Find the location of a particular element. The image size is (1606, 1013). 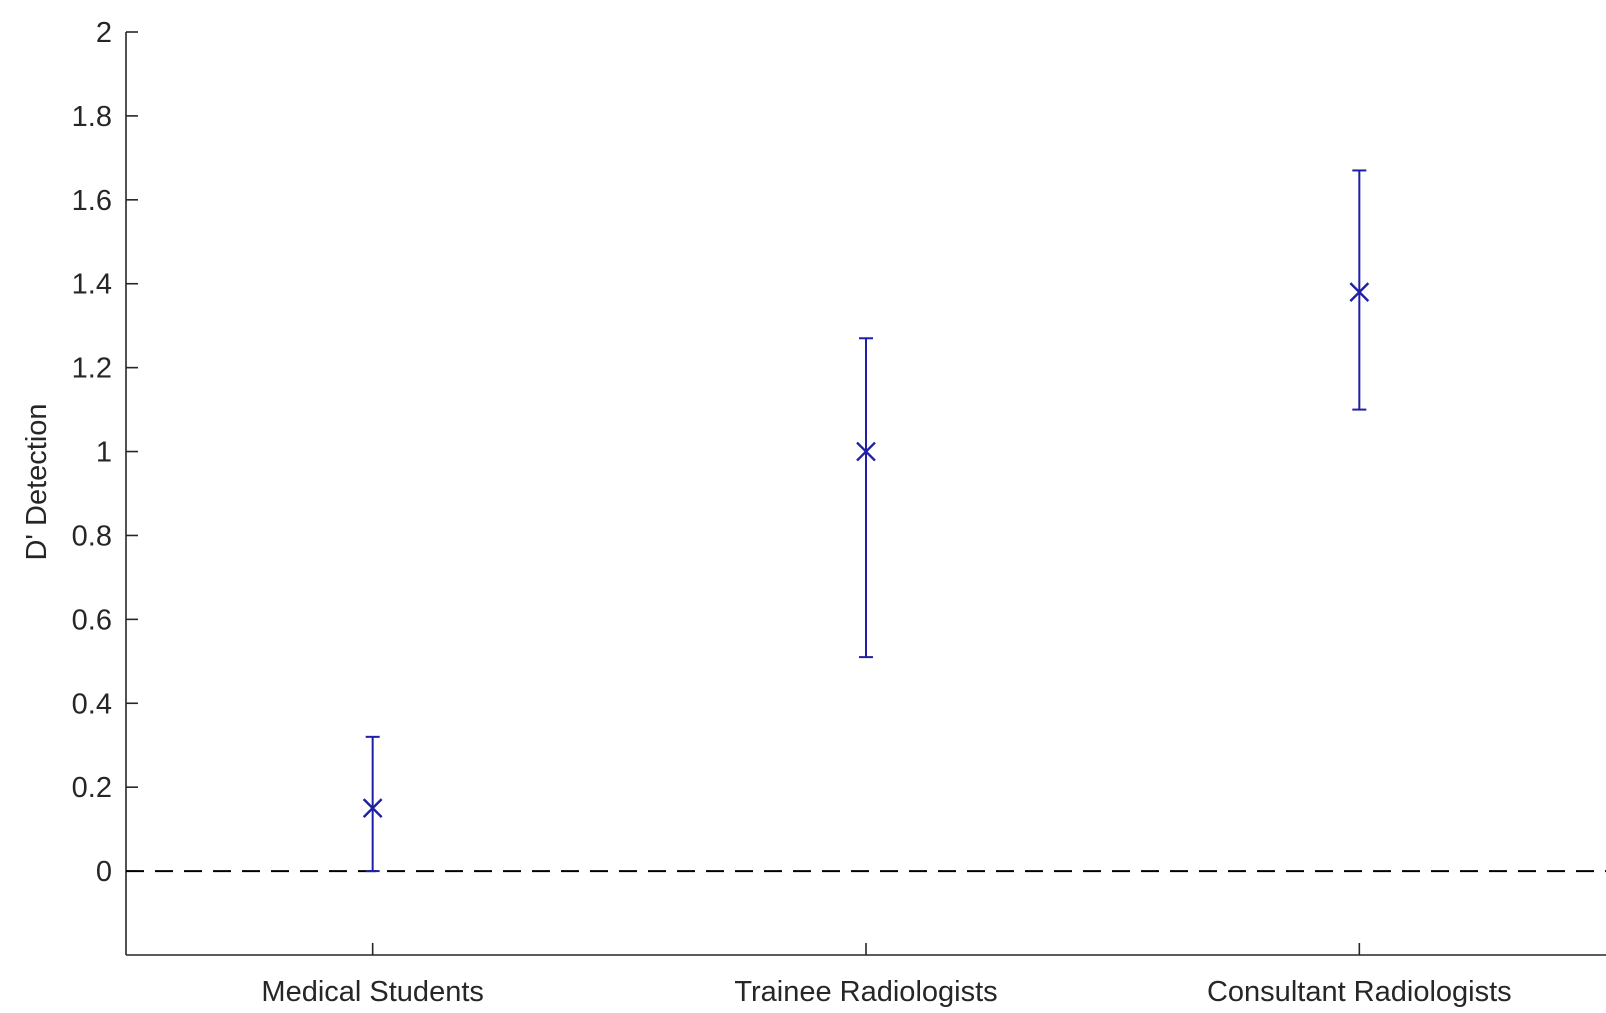

y-tick-label: 0.8 is located at coordinates (92, 536).